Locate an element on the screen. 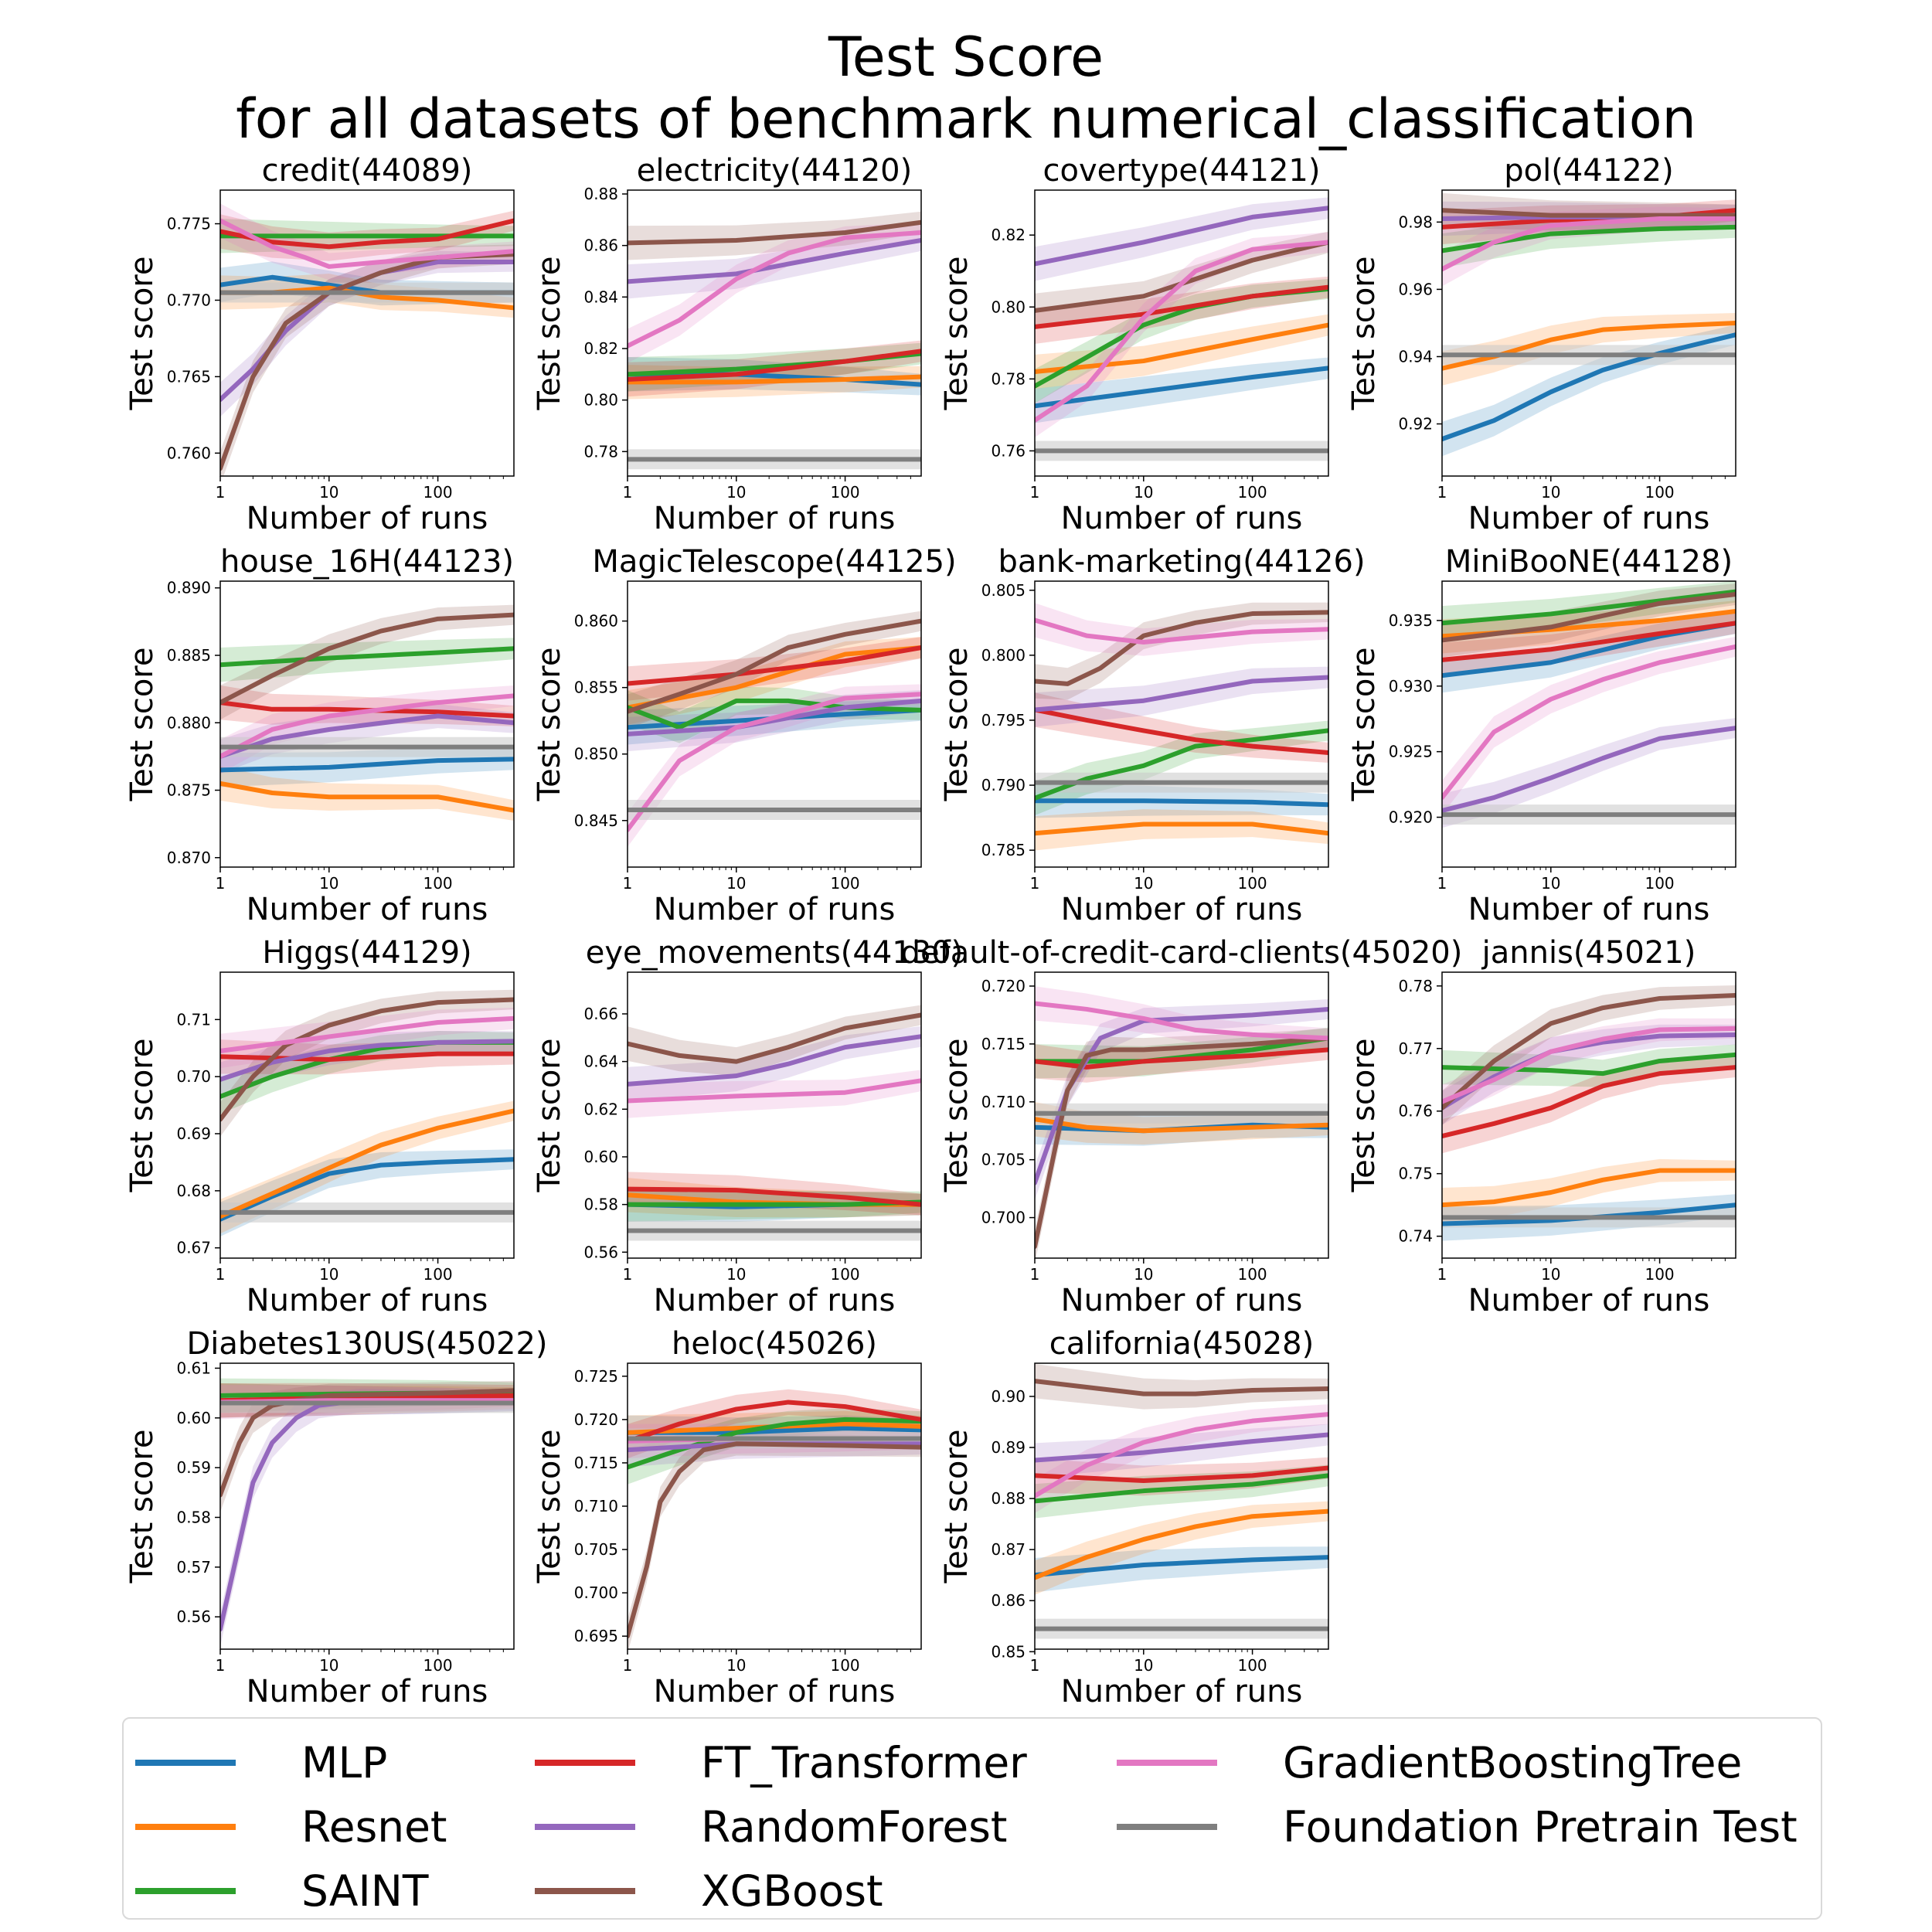  y-tick-label: 0.58 is located at coordinates (600, 1205).